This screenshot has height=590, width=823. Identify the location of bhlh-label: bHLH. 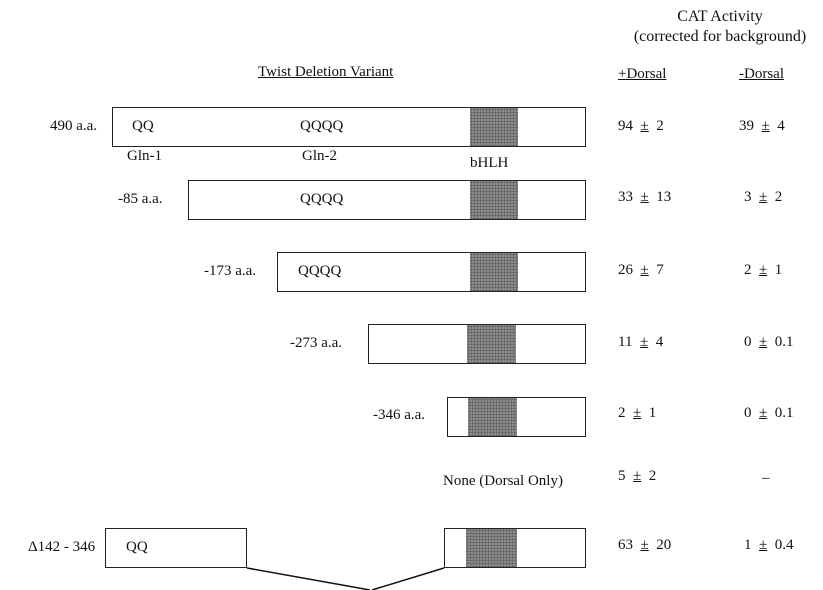
(489, 163).